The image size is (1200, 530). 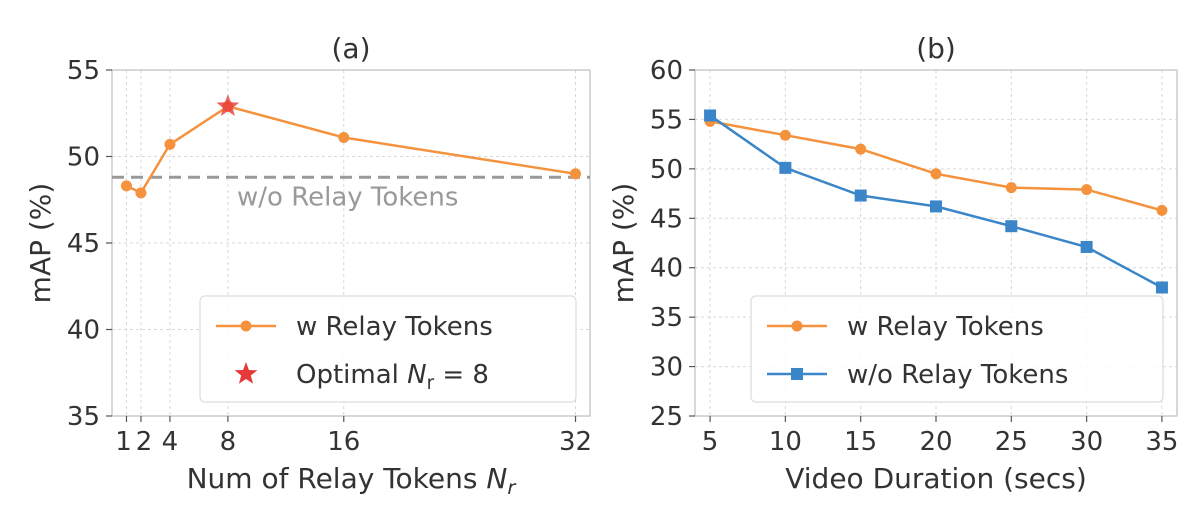 I want to click on y-tick-label: 30, so click(x=666, y=368).